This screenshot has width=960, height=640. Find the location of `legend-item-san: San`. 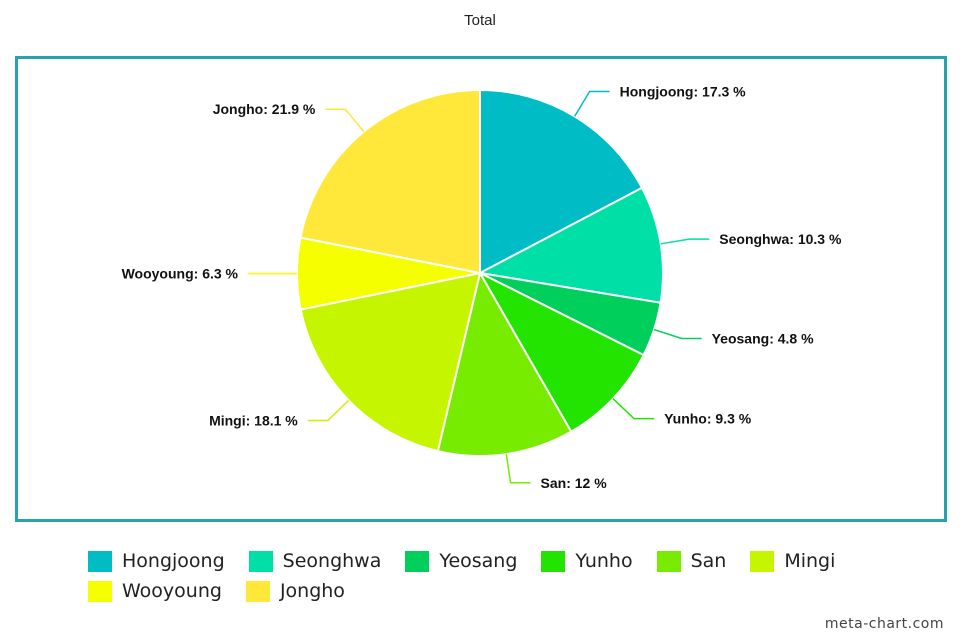

legend-item-san: San is located at coordinates (691, 561).